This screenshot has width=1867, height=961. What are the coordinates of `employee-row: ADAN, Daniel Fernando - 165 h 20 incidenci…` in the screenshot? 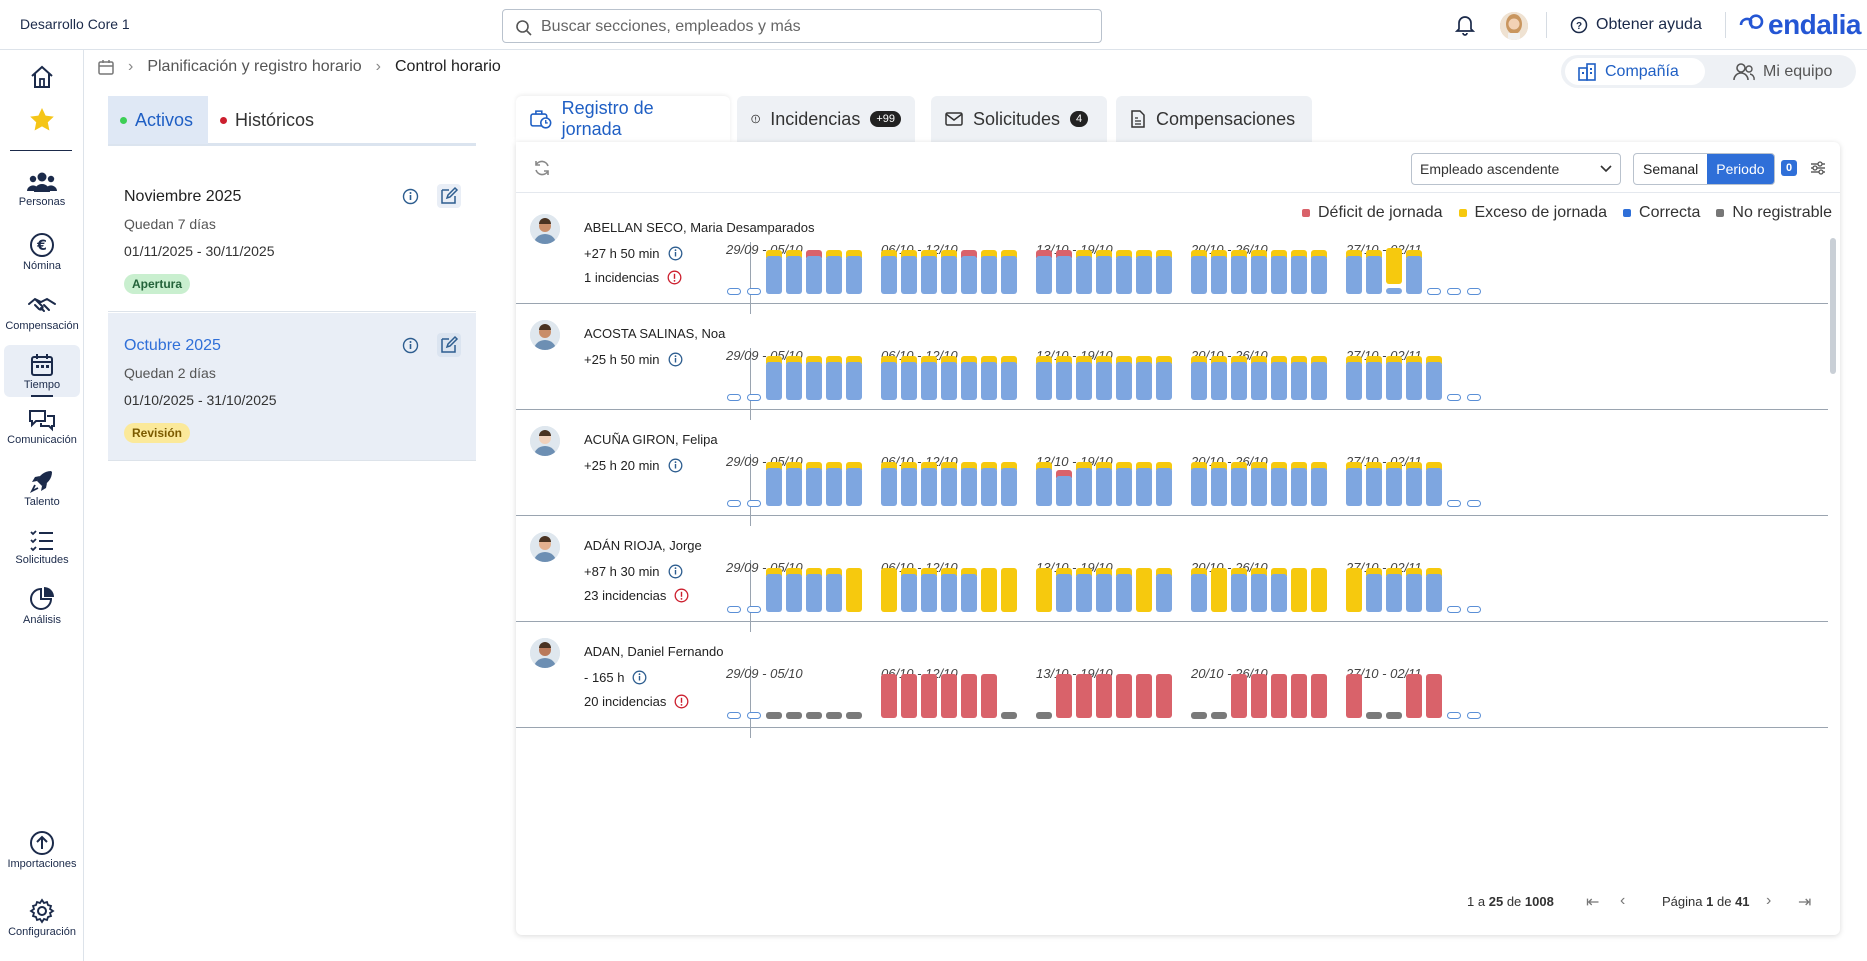 It's located at (1172, 680).